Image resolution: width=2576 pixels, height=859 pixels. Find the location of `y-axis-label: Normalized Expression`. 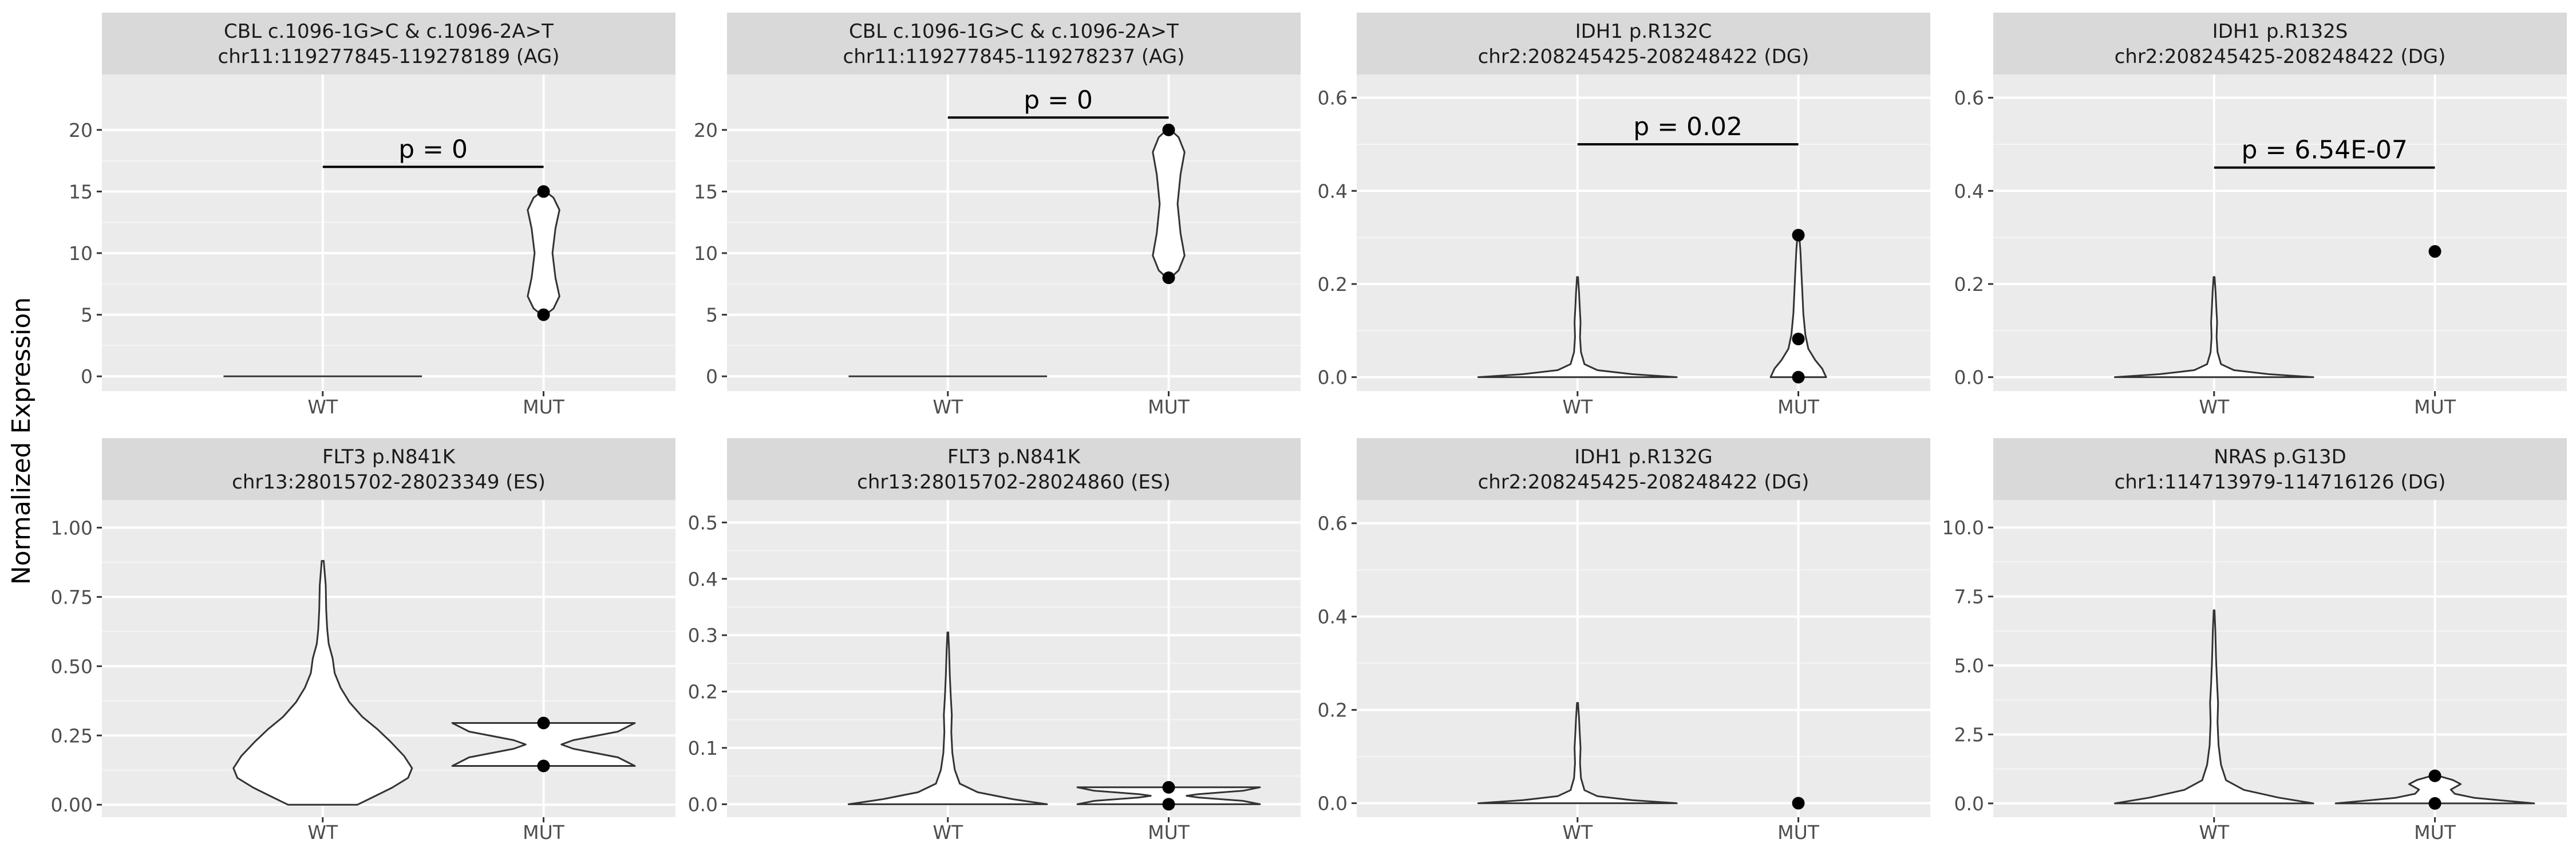

y-axis-label: Normalized Expression is located at coordinates (21, 441).